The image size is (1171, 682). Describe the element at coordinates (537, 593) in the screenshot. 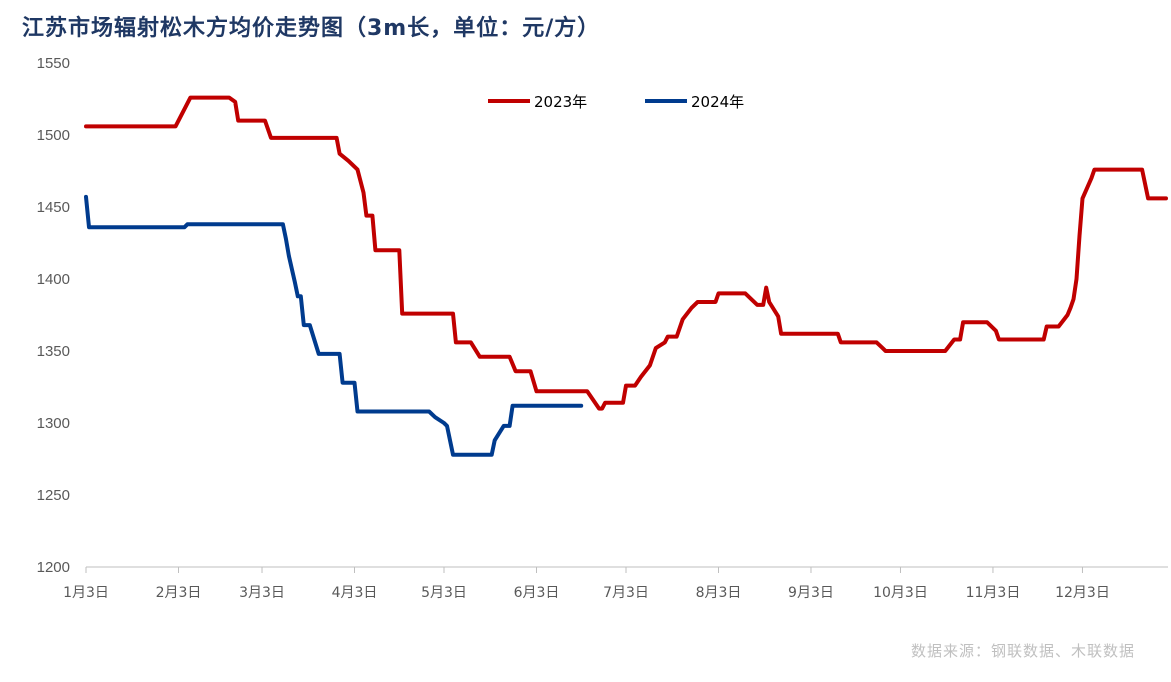

I see `x-tick-label: 6月3日` at that location.